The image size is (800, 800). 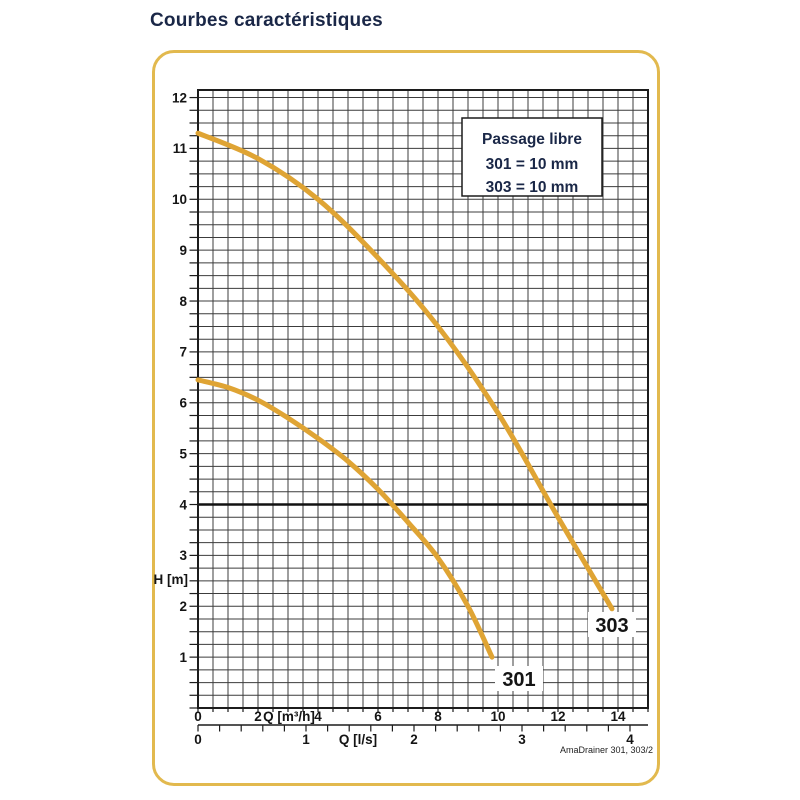 I want to click on y-tick-label: 1, so click(x=183, y=657).